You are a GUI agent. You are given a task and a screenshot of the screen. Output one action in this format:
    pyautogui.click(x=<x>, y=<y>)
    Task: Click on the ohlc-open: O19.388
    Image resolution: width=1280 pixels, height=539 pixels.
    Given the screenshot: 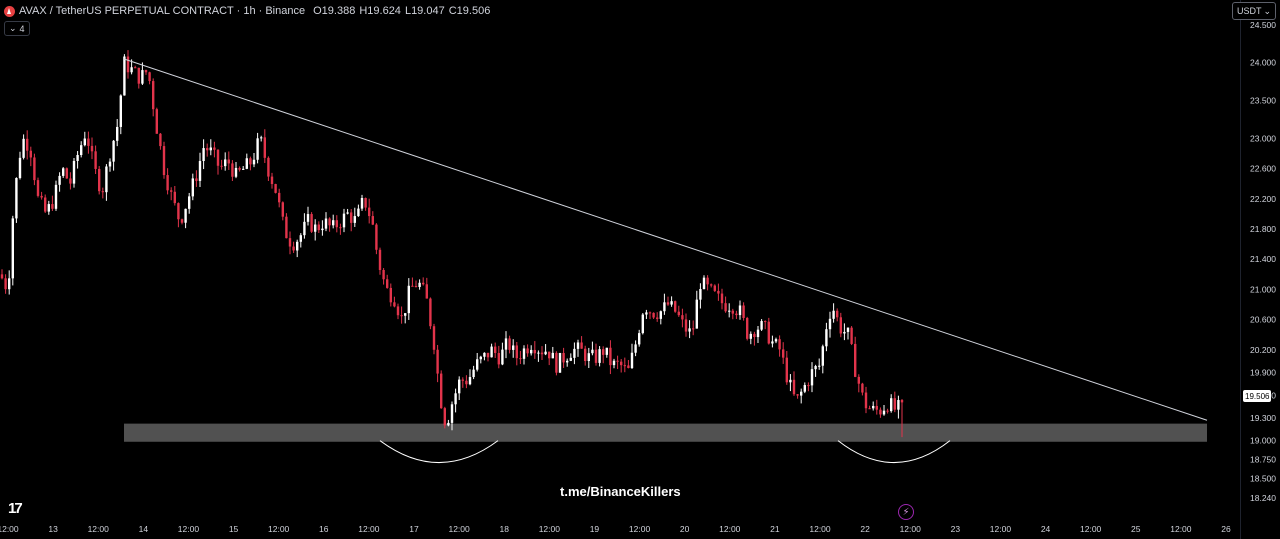 What is the action you would take?
    pyautogui.click(x=334, y=11)
    